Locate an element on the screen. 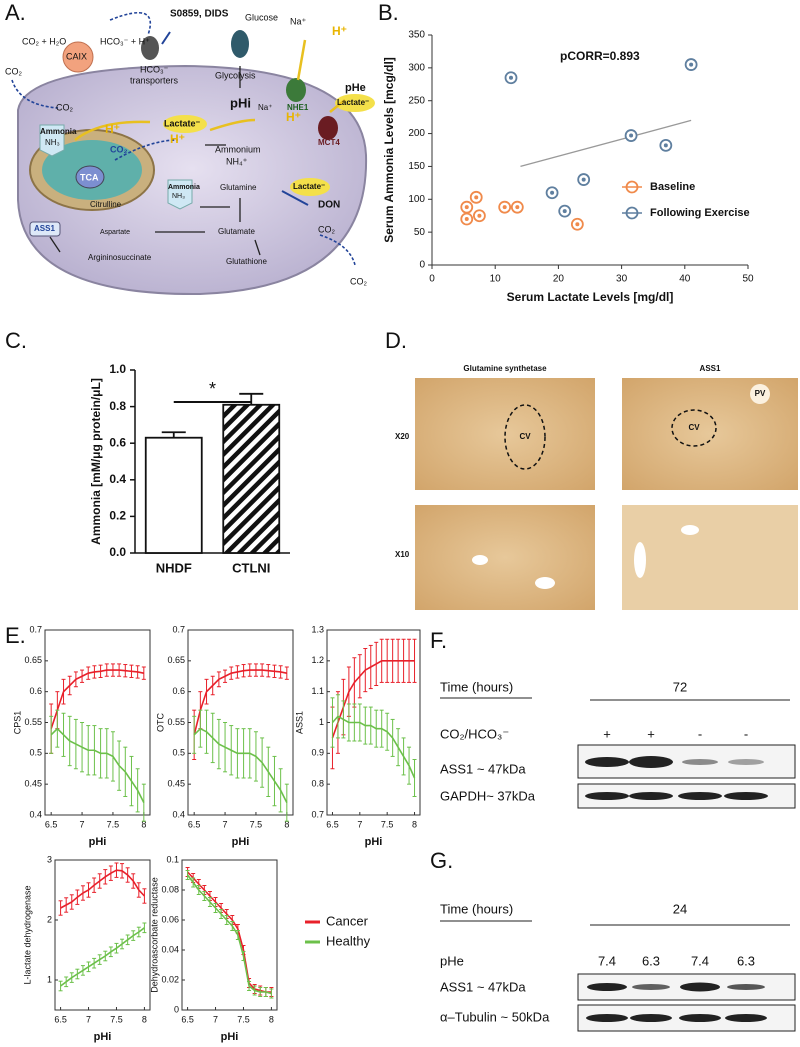 Image resolution: width=800 pixels, height=1047 pixels. trend-line is located at coordinates (606, 143).